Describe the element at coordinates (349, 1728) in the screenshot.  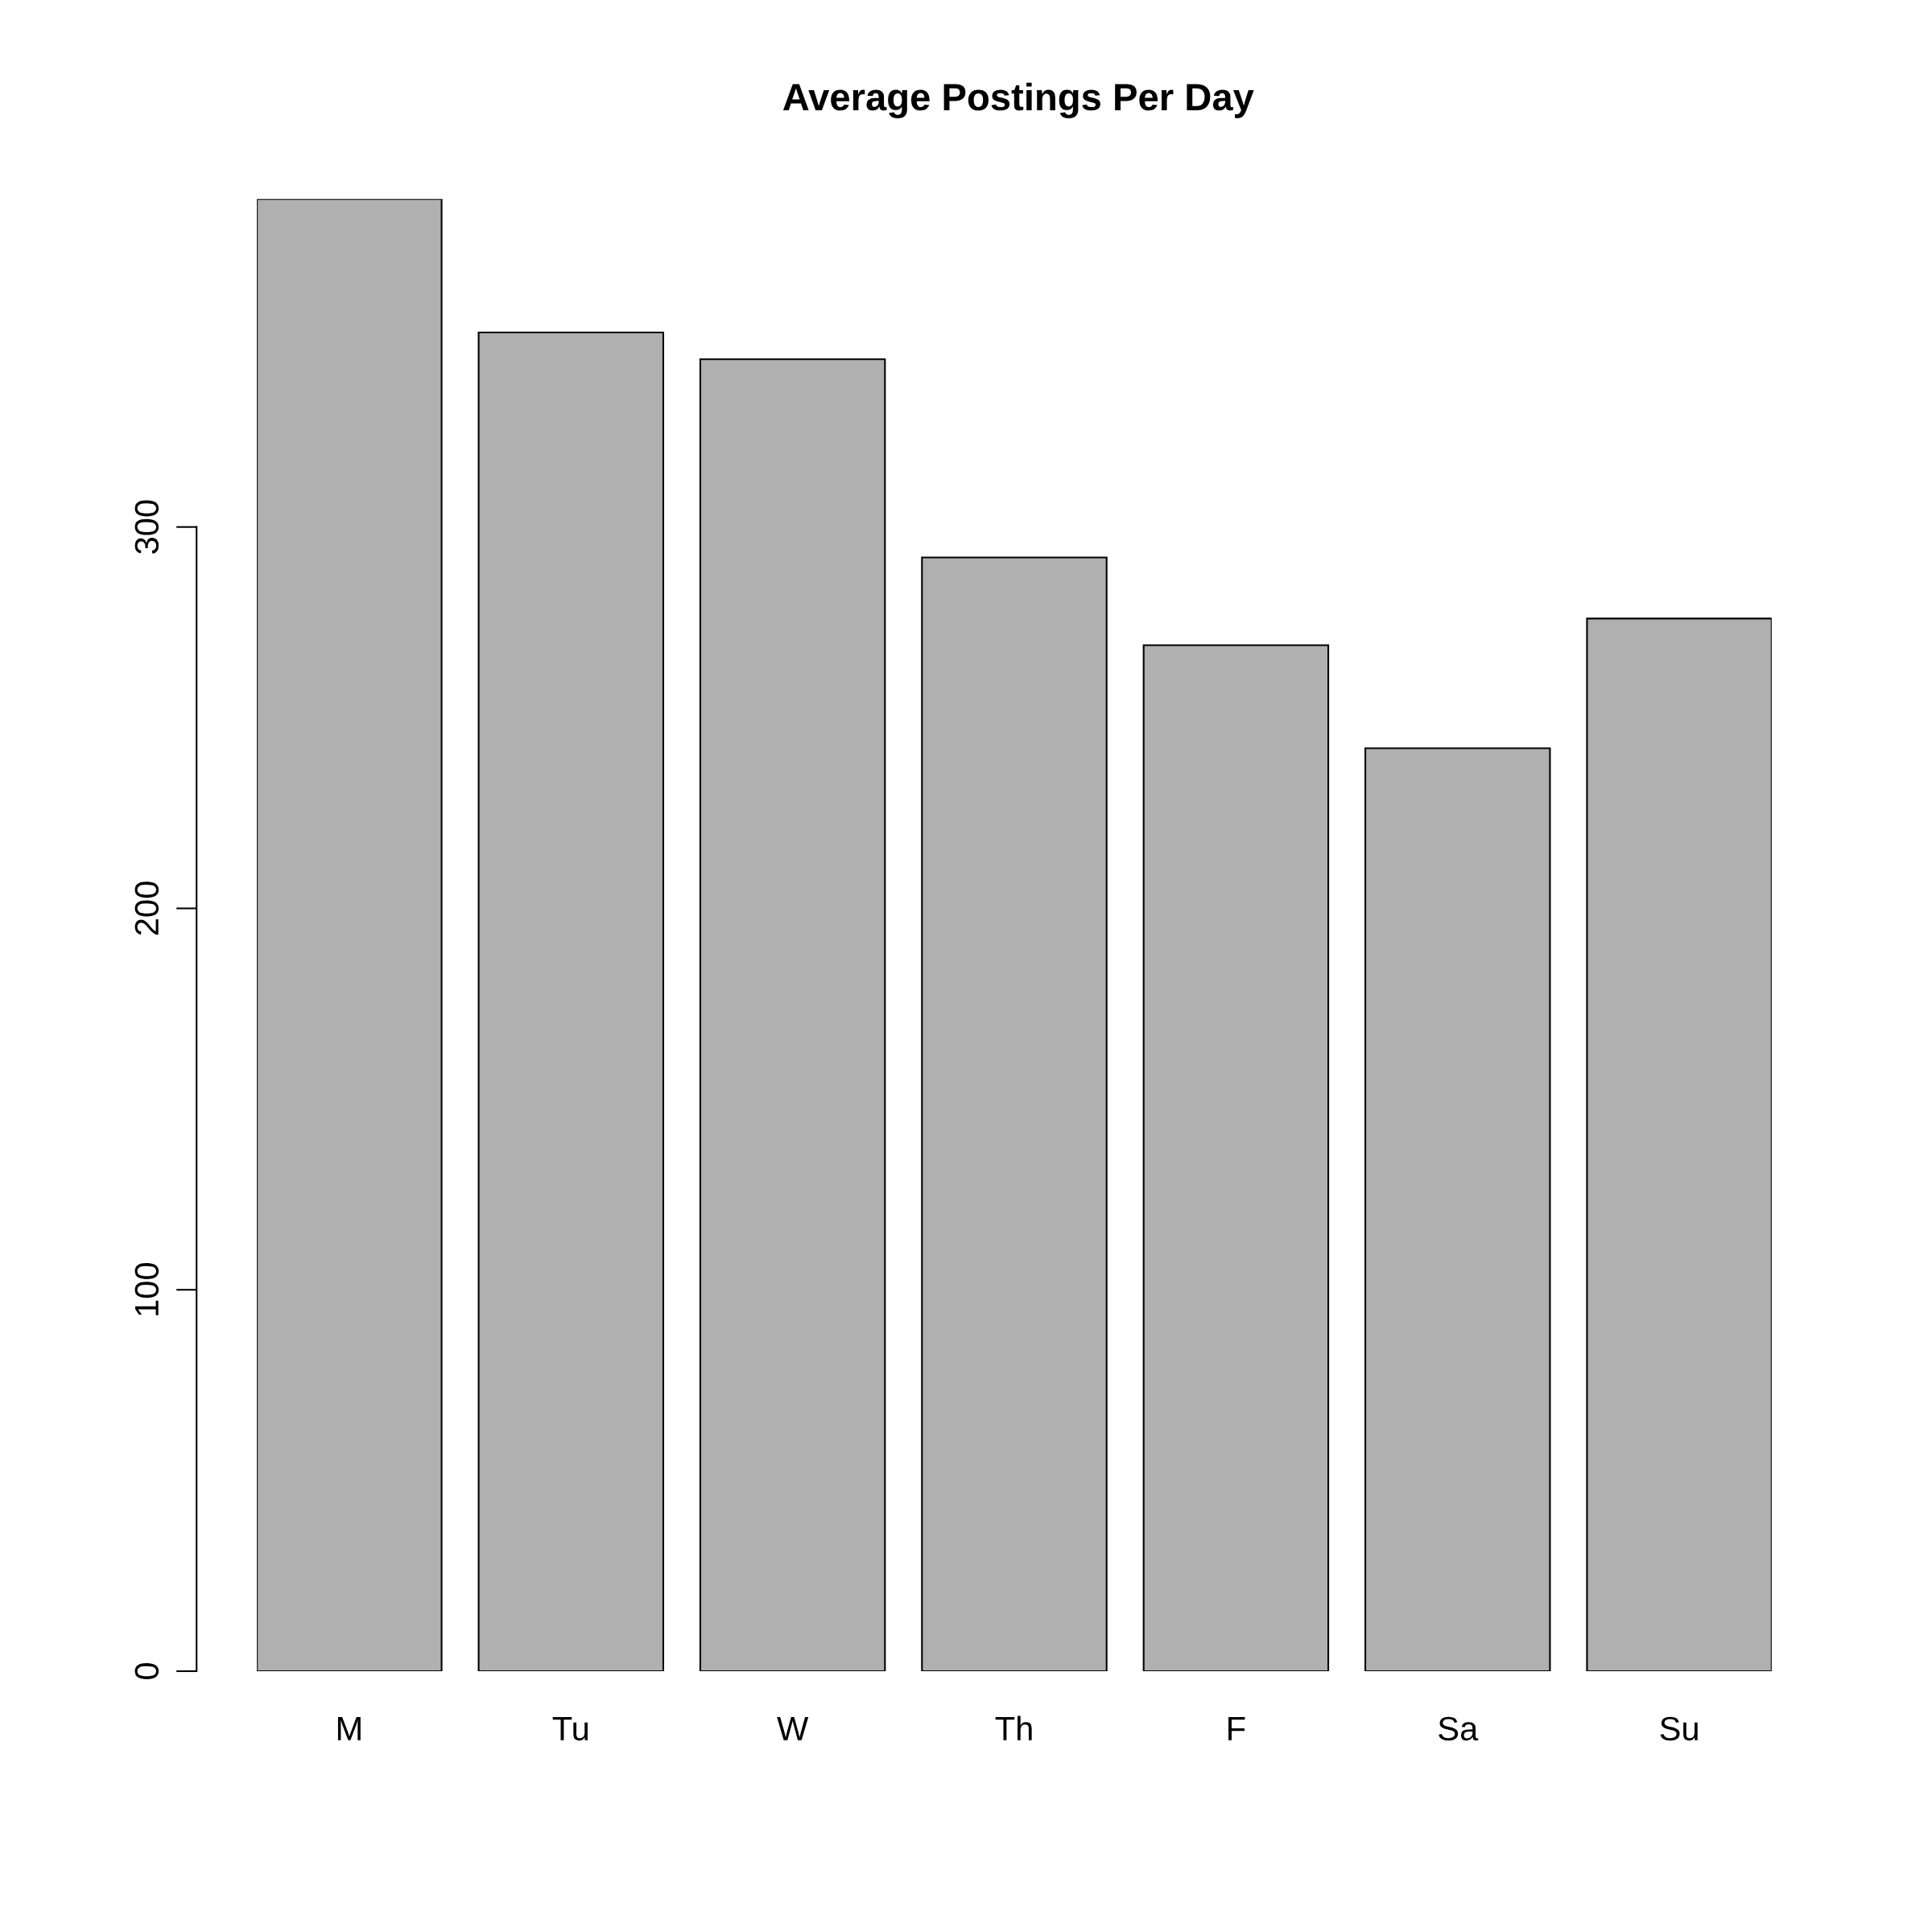
I see `x-tick-label: M` at that location.